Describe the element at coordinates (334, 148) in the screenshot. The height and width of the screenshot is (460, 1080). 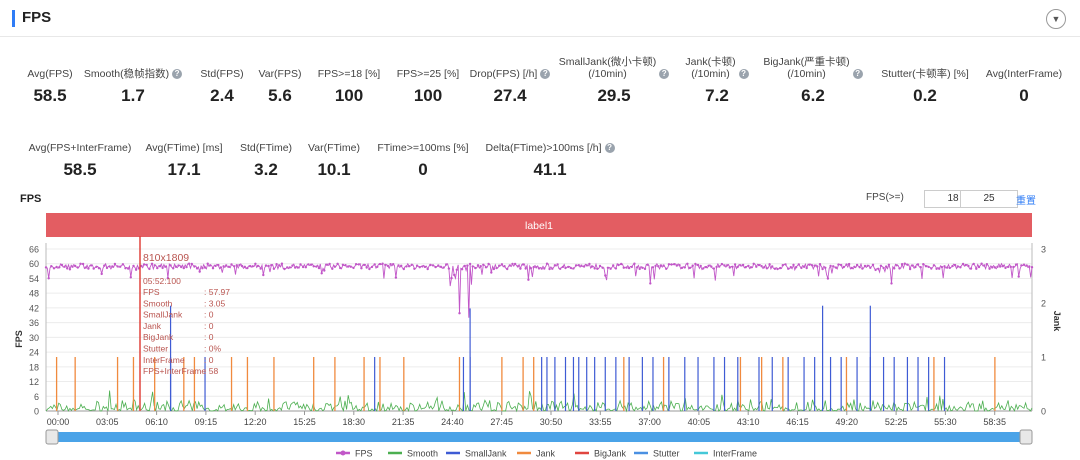
I see `metric-label: Var(FTime)` at that location.